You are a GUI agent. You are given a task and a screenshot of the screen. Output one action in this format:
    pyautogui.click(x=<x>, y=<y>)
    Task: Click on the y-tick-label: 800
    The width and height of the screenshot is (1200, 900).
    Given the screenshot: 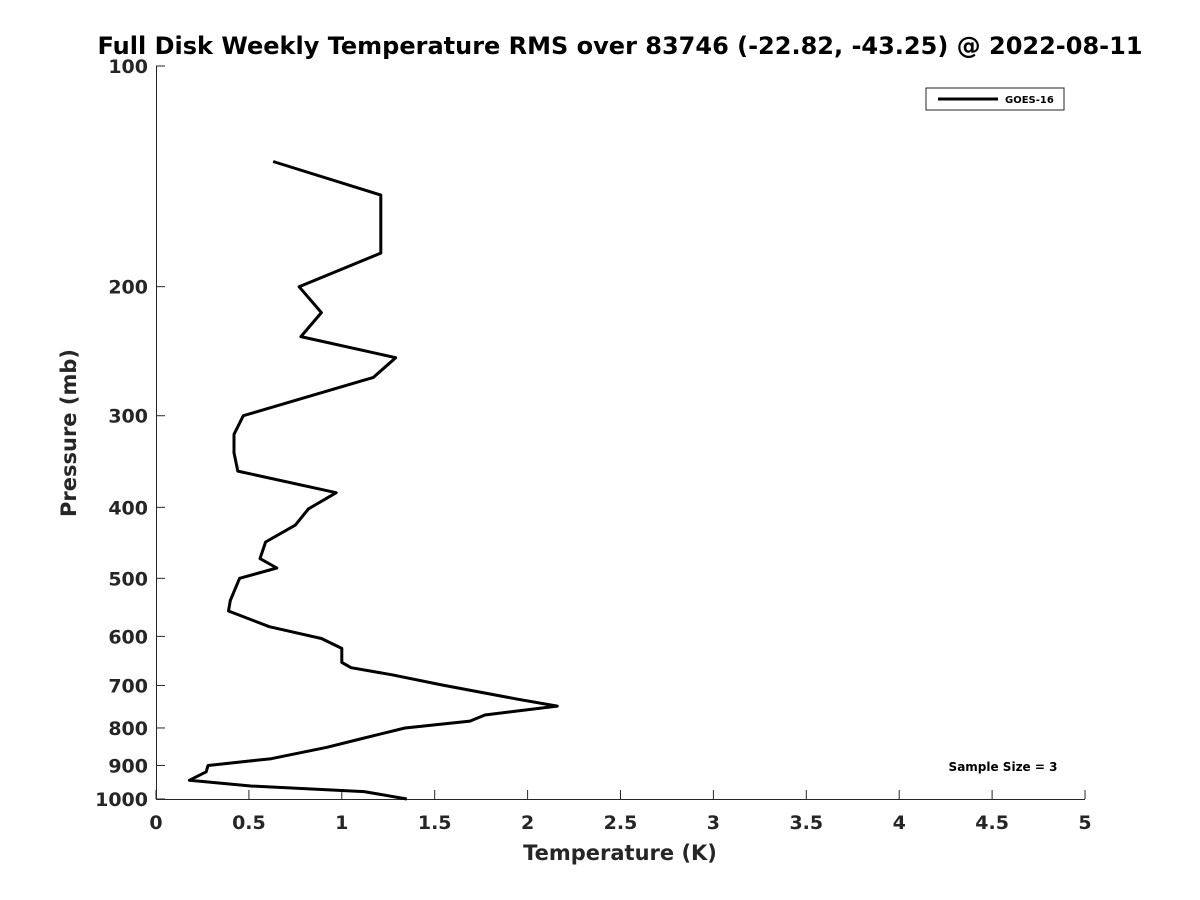 What is the action you would take?
    pyautogui.click(x=128, y=729)
    